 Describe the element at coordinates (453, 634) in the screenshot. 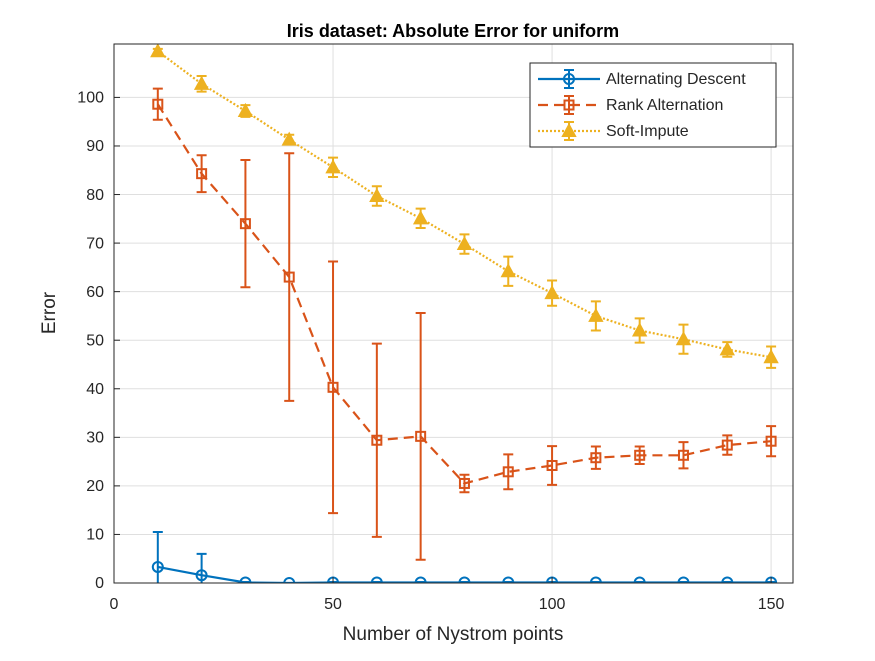

I see `x-axis-label: Number of Nystrom points` at that location.